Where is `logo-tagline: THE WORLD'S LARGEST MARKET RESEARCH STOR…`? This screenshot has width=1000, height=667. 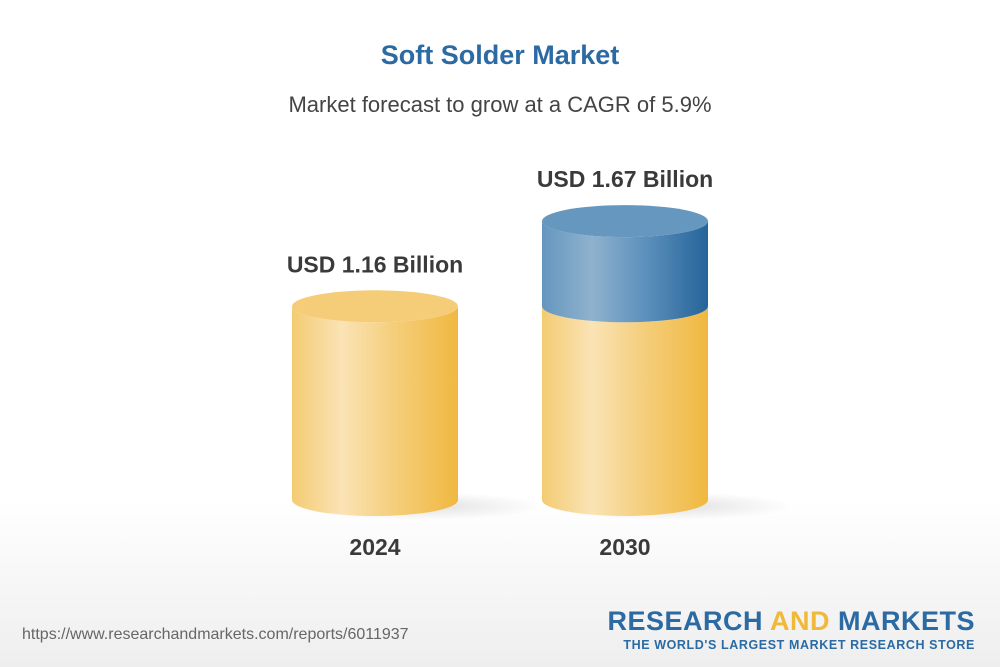
logo-tagline: THE WORLD'S LARGEST MARKET RESEARCH STOR… is located at coordinates (799, 645).